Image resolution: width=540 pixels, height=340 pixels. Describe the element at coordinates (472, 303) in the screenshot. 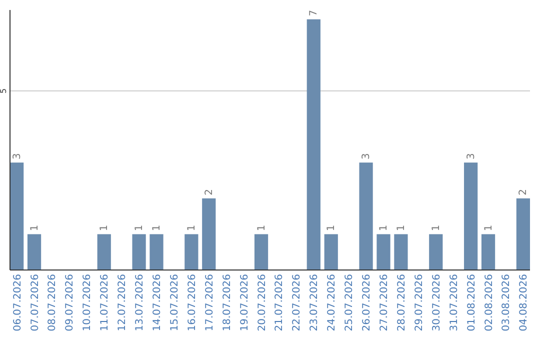

I see `x-tick-label: 01.08.2026` at that location.